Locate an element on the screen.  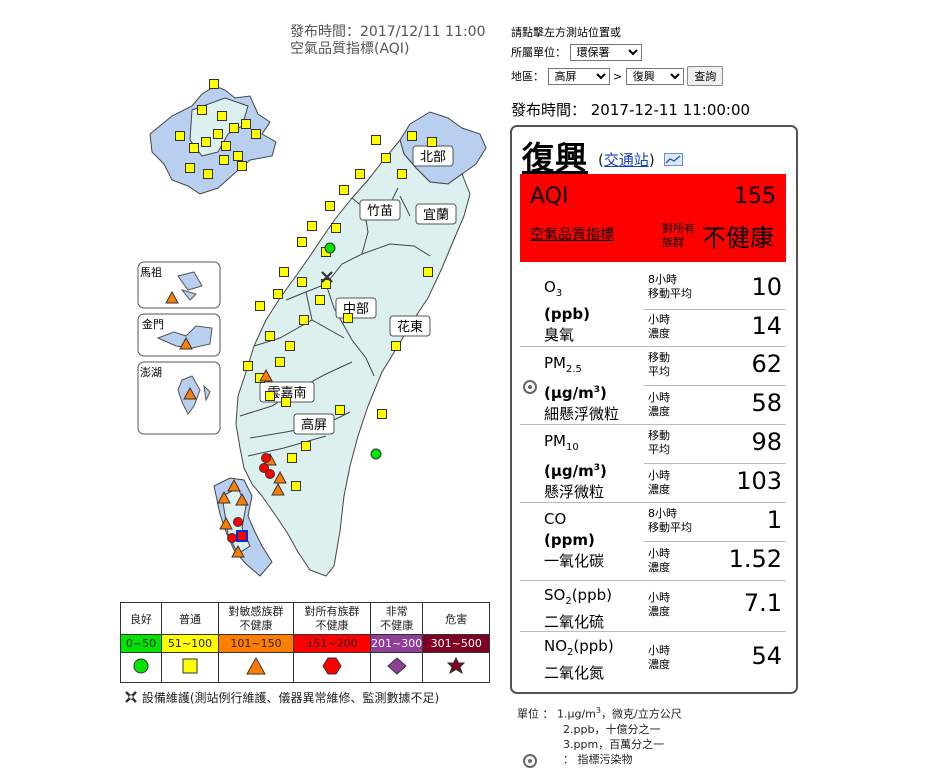
region-label-zhumiao: 竹苗 is located at coordinates (380, 211).